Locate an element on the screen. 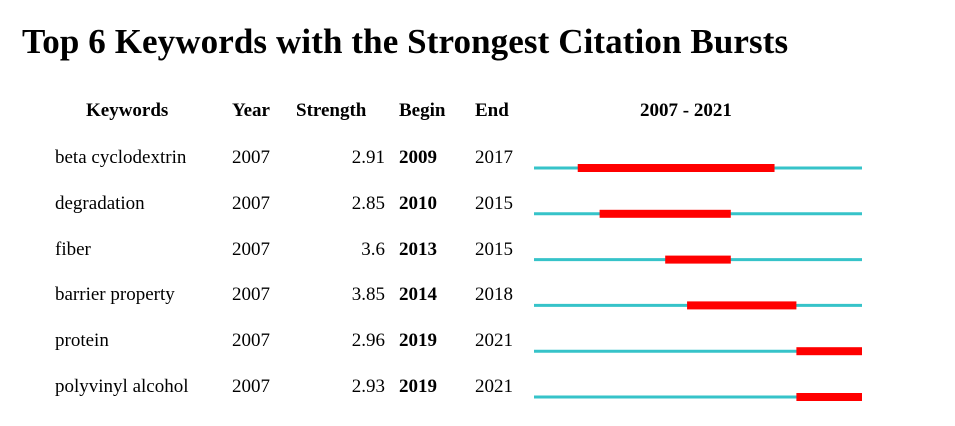  strength-cell: 2.85 is located at coordinates (368, 203).